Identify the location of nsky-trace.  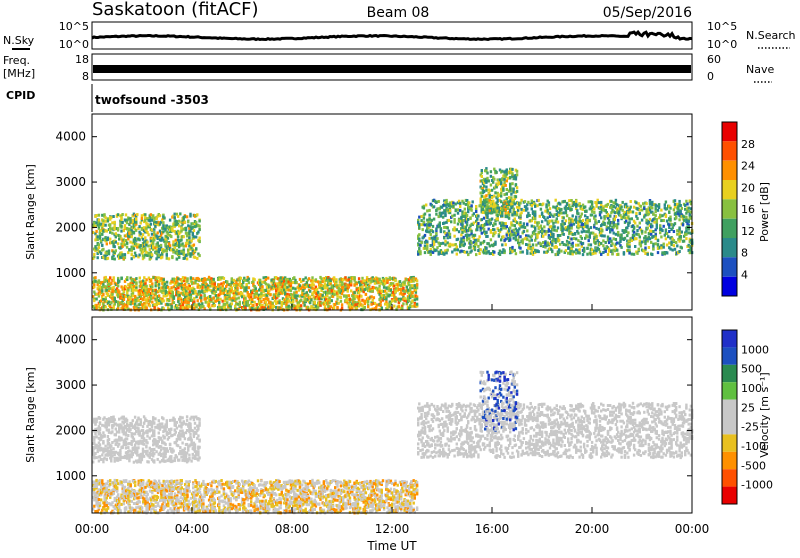
(392, 35).